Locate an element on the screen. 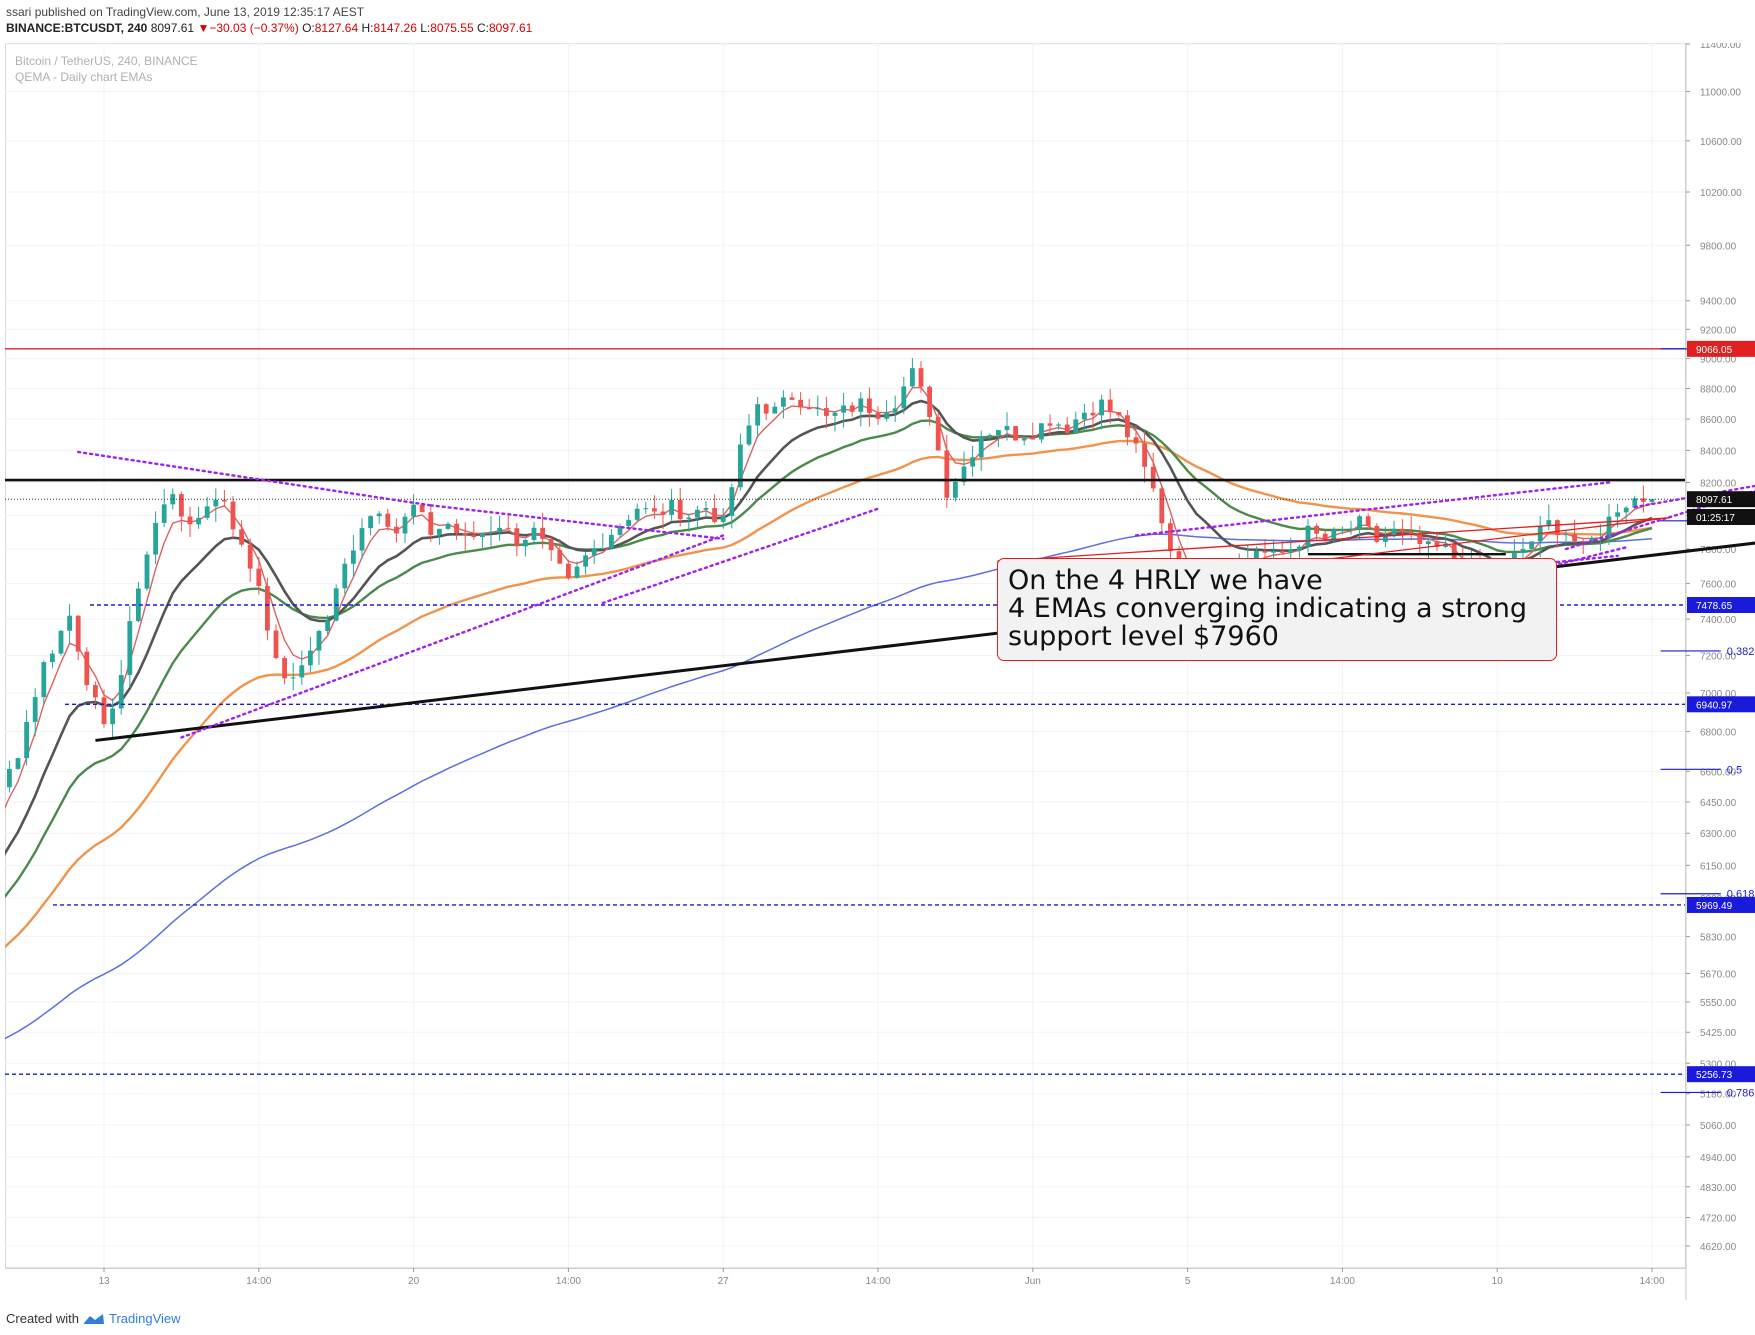 The height and width of the screenshot is (1335, 1755). price-tick-label: 4720.00 is located at coordinates (1718, 1219).